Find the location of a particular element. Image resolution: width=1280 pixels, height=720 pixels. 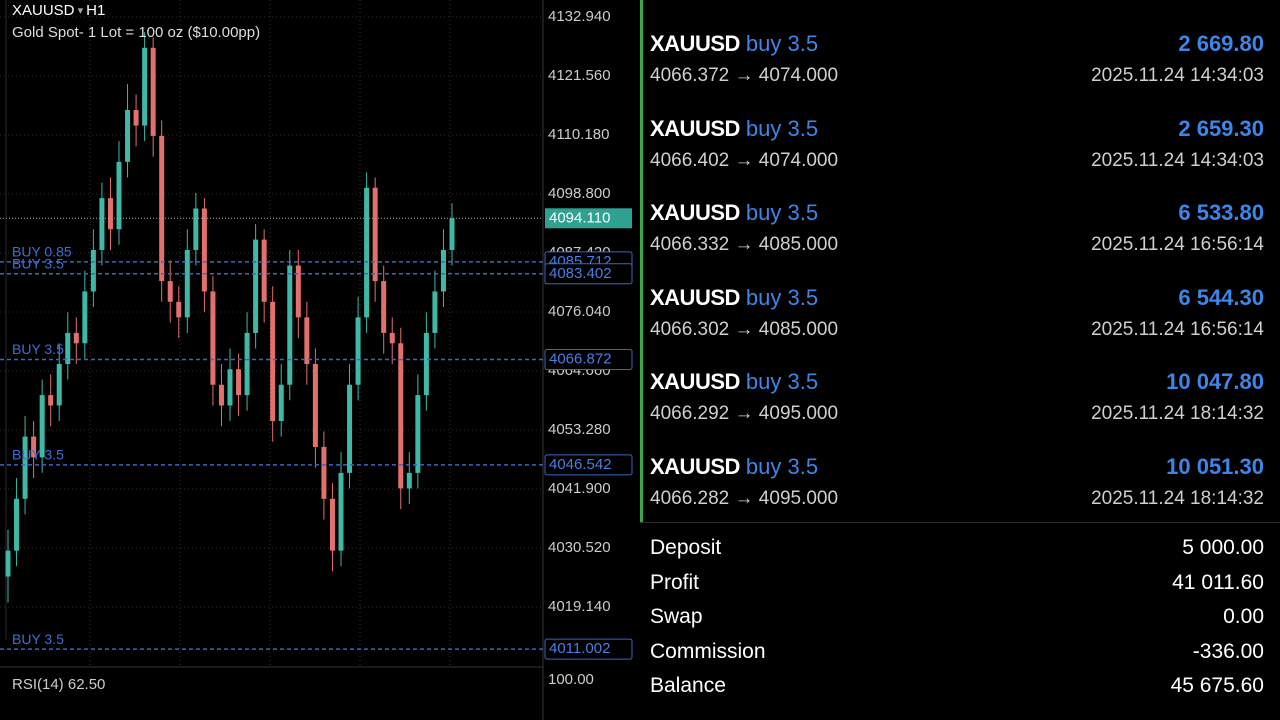

trade-profit: 10 047.80 is located at coordinates (1215, 382).